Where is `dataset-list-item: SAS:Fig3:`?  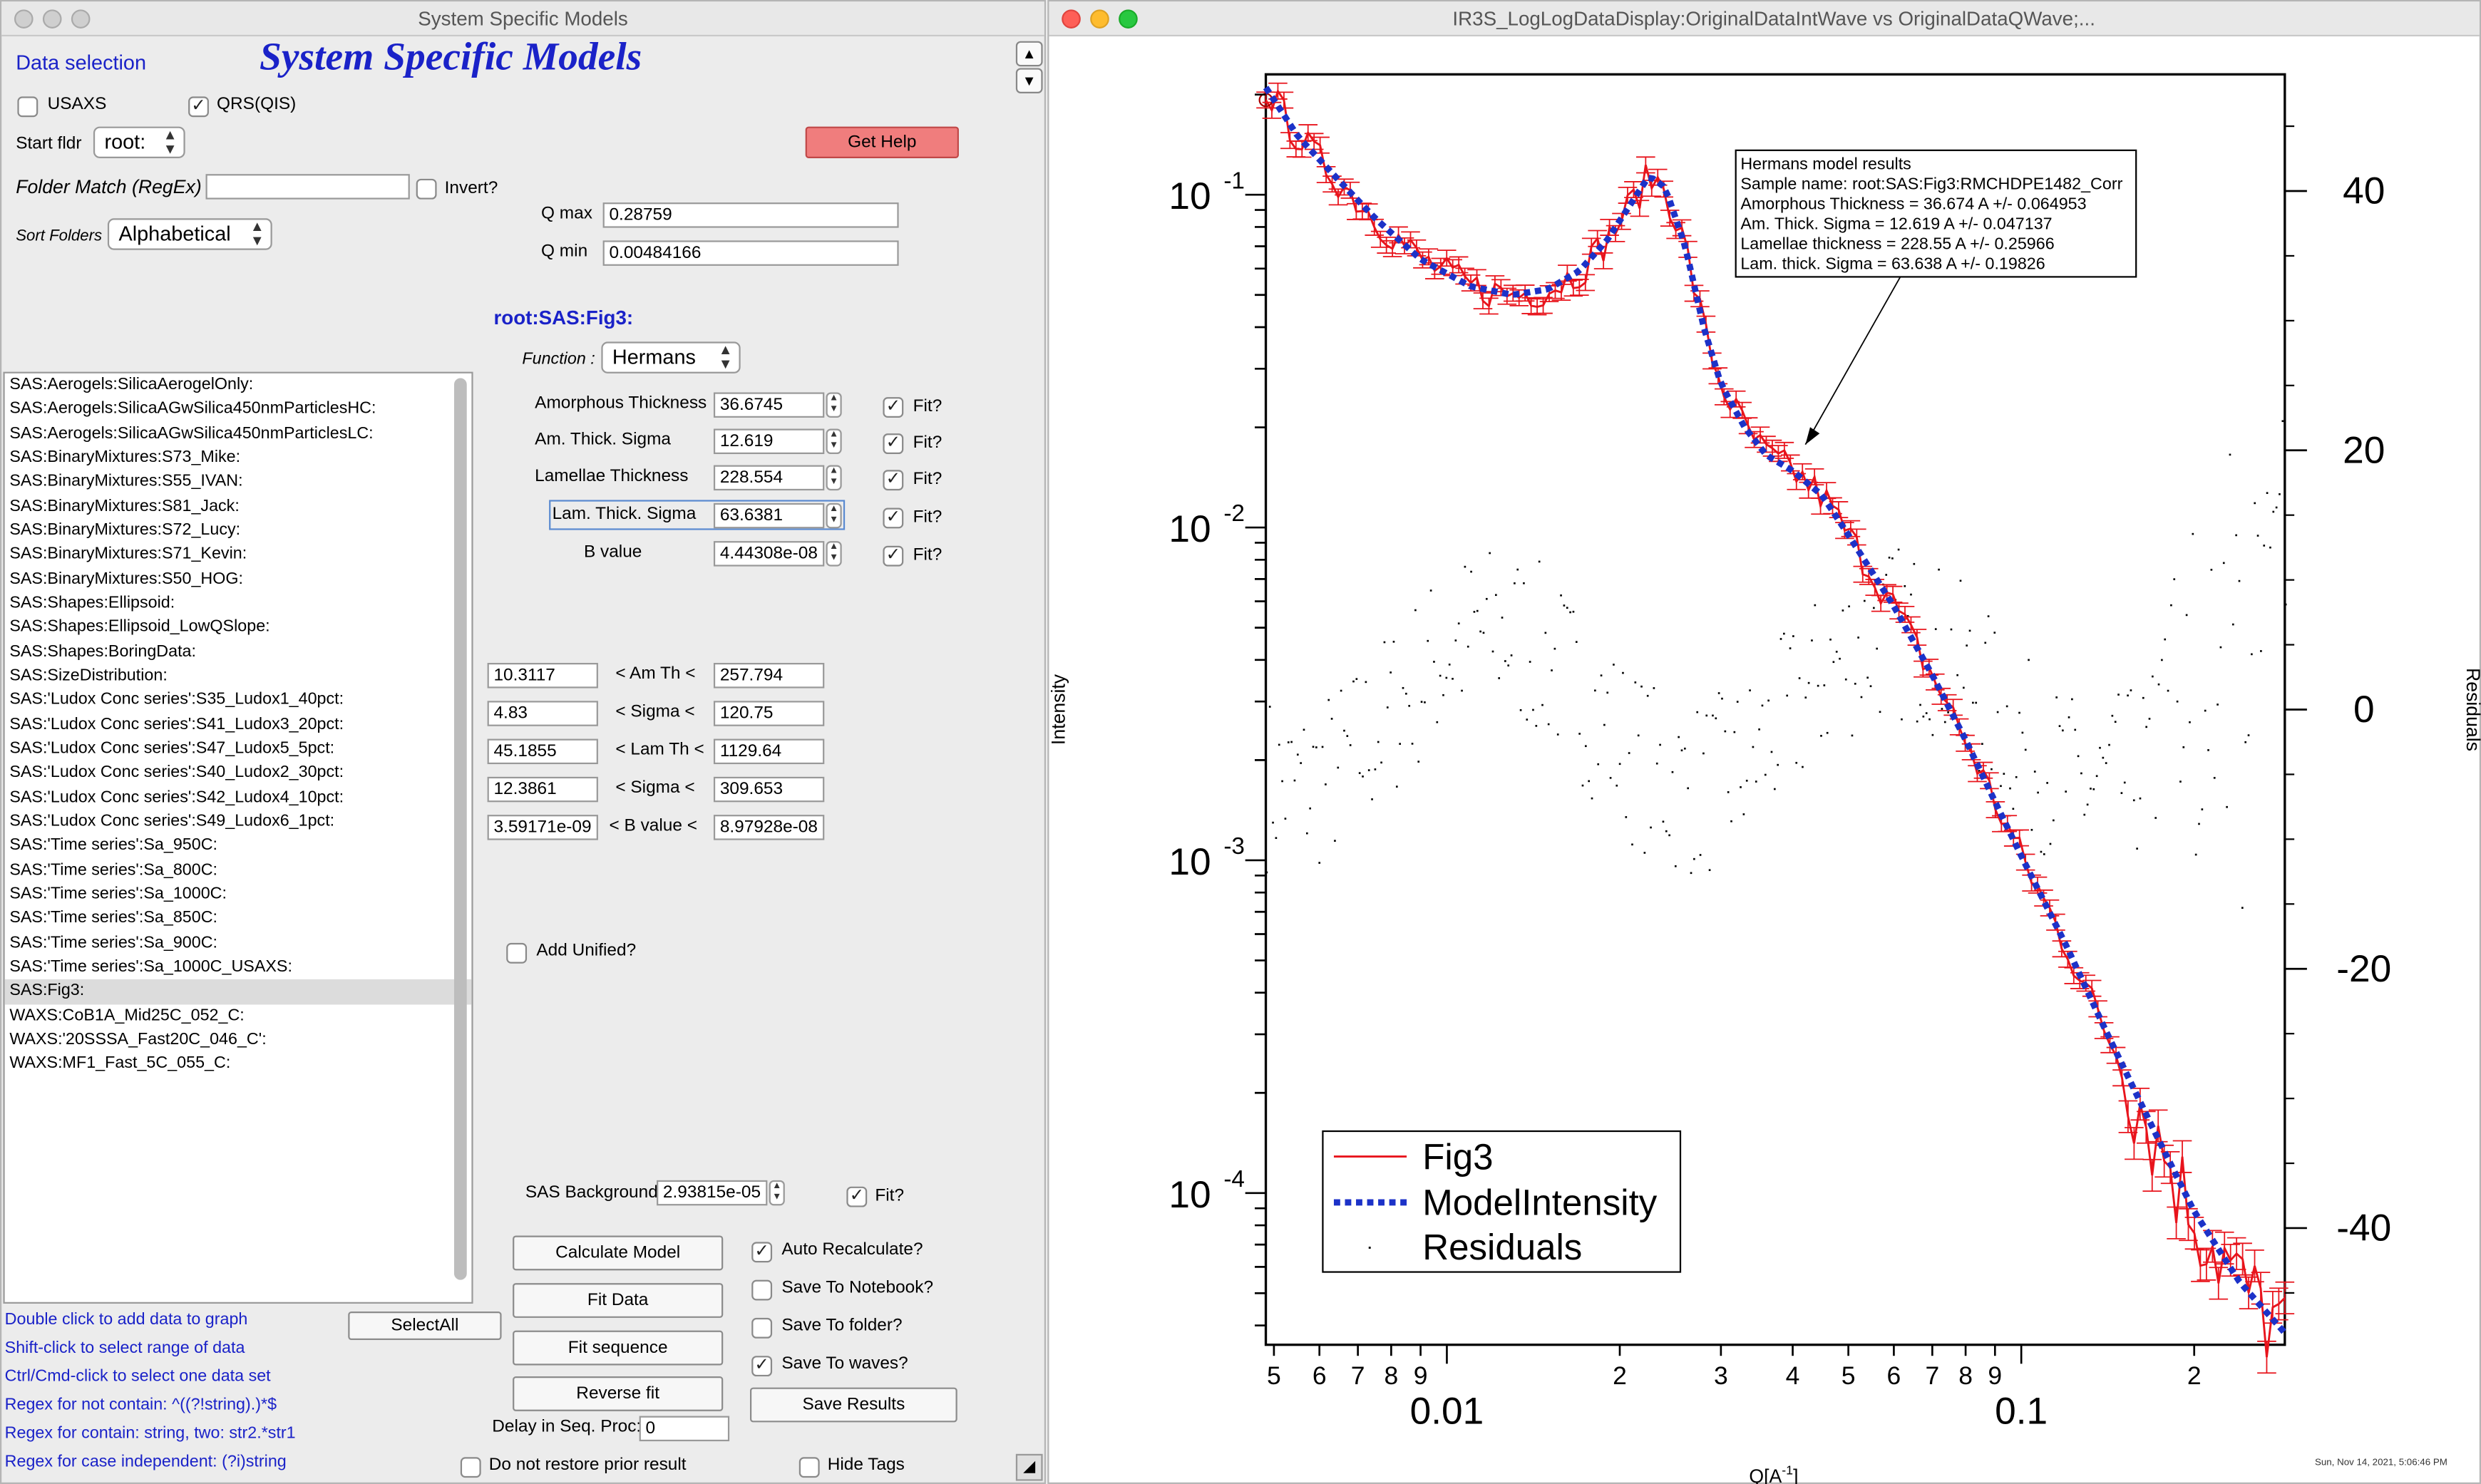
dataset-list-item: SAS:Fig3: is located at coordinates (238, 992).